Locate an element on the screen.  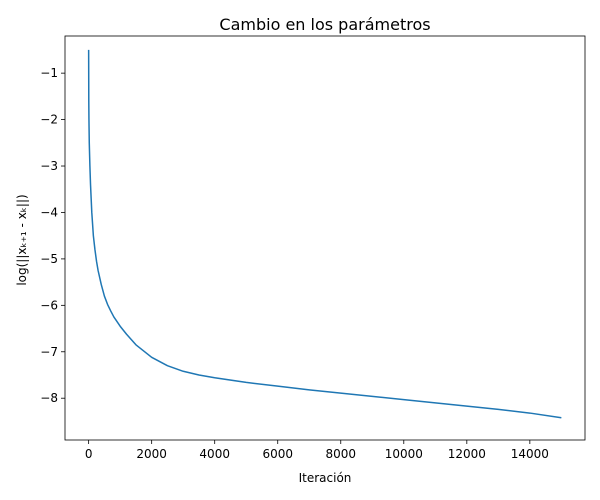
x-tick-label: 4000 is located at coordinates (214, 454).